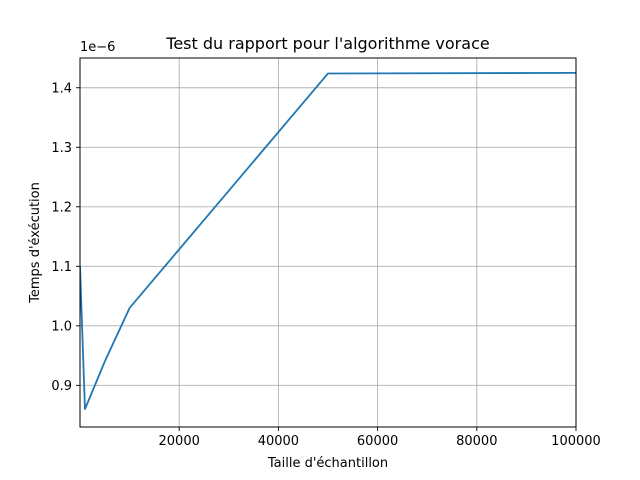 This screenshot has height=480, width=640. I want to click on x-axis-ticks: 20000 40000 60000 80000 100000, so click(380, 438).